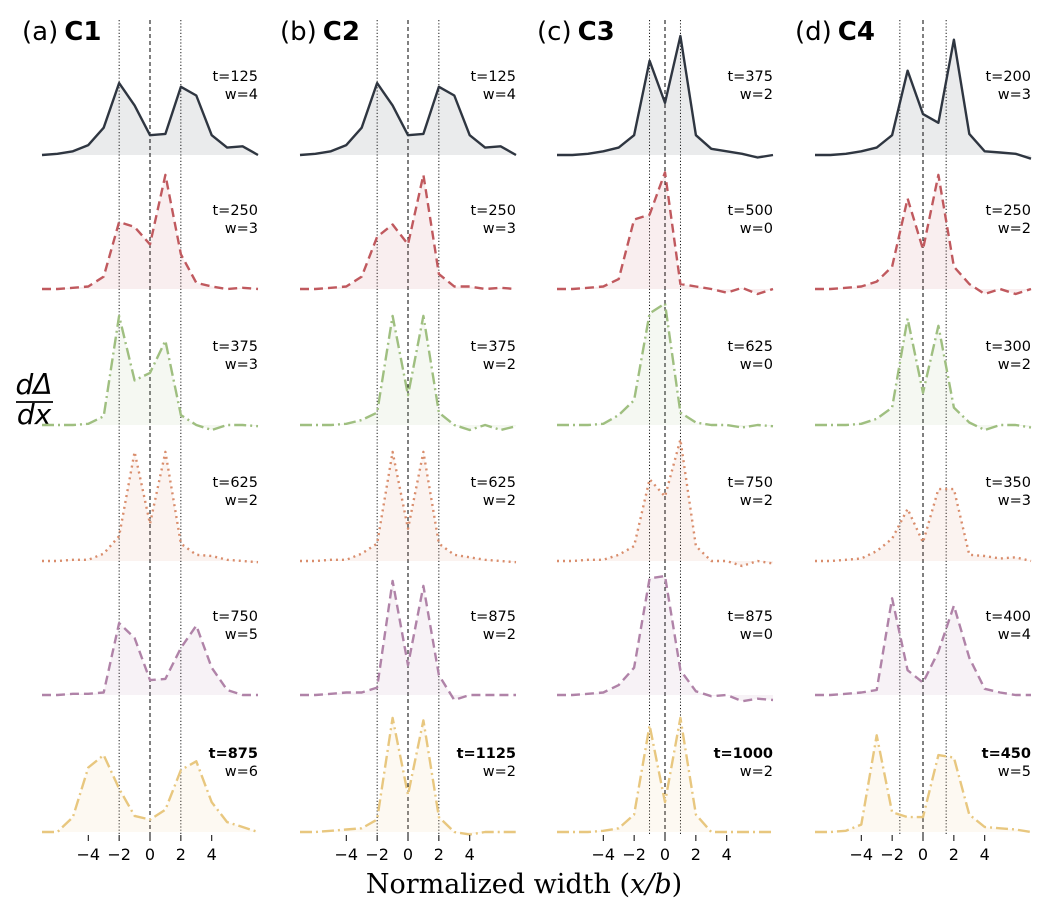 This screenshot has width=1046, height=915. What do you see at coordinates (341, 32) in the screenshot?
I see `panel-name: C2` at bounding box center [341, 32].